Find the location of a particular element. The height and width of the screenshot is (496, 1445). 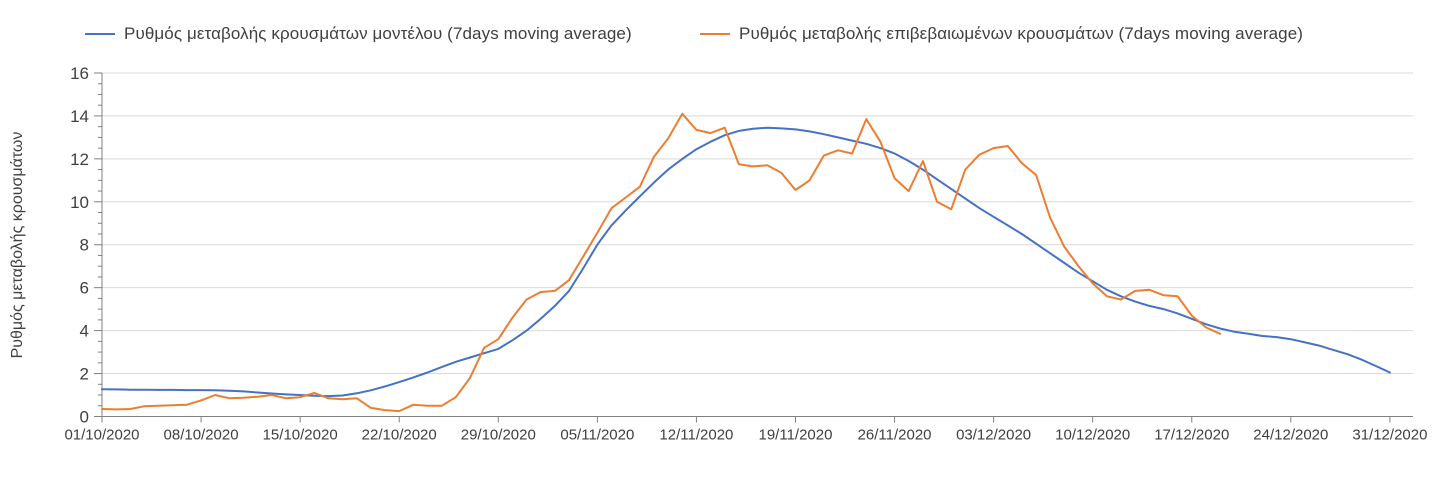

x-axis-tick-label: 10/12/2020 is located at coordinates (1092, 435).